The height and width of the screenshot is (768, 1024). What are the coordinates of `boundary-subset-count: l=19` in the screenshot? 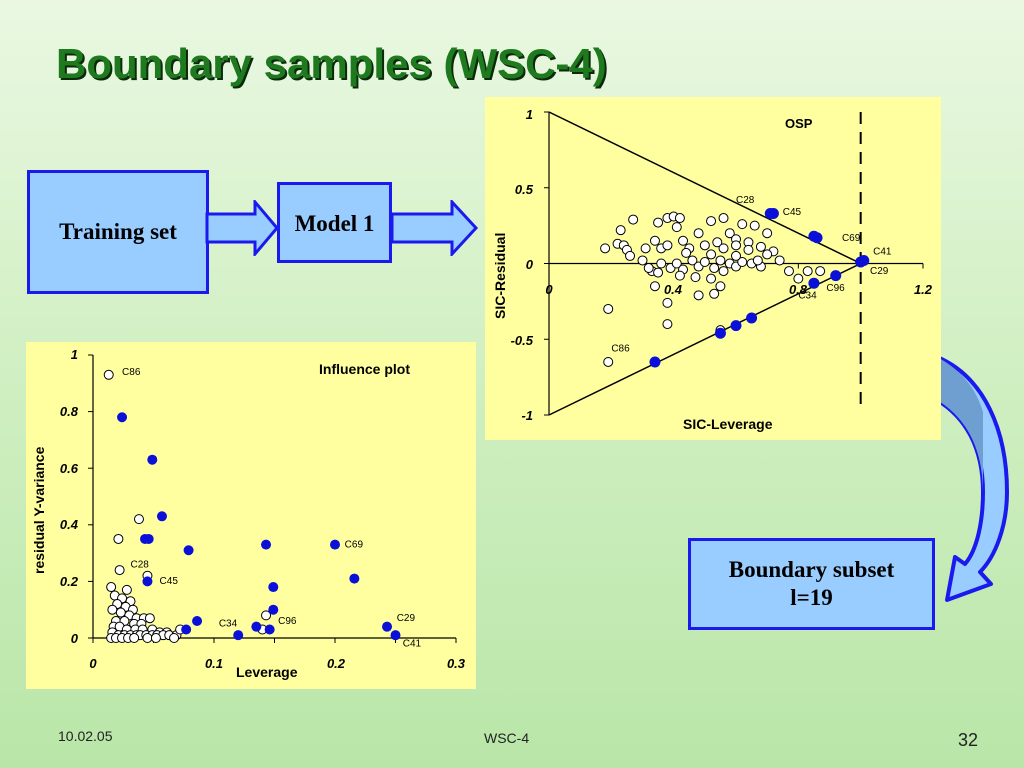 It's located at (811, 597).